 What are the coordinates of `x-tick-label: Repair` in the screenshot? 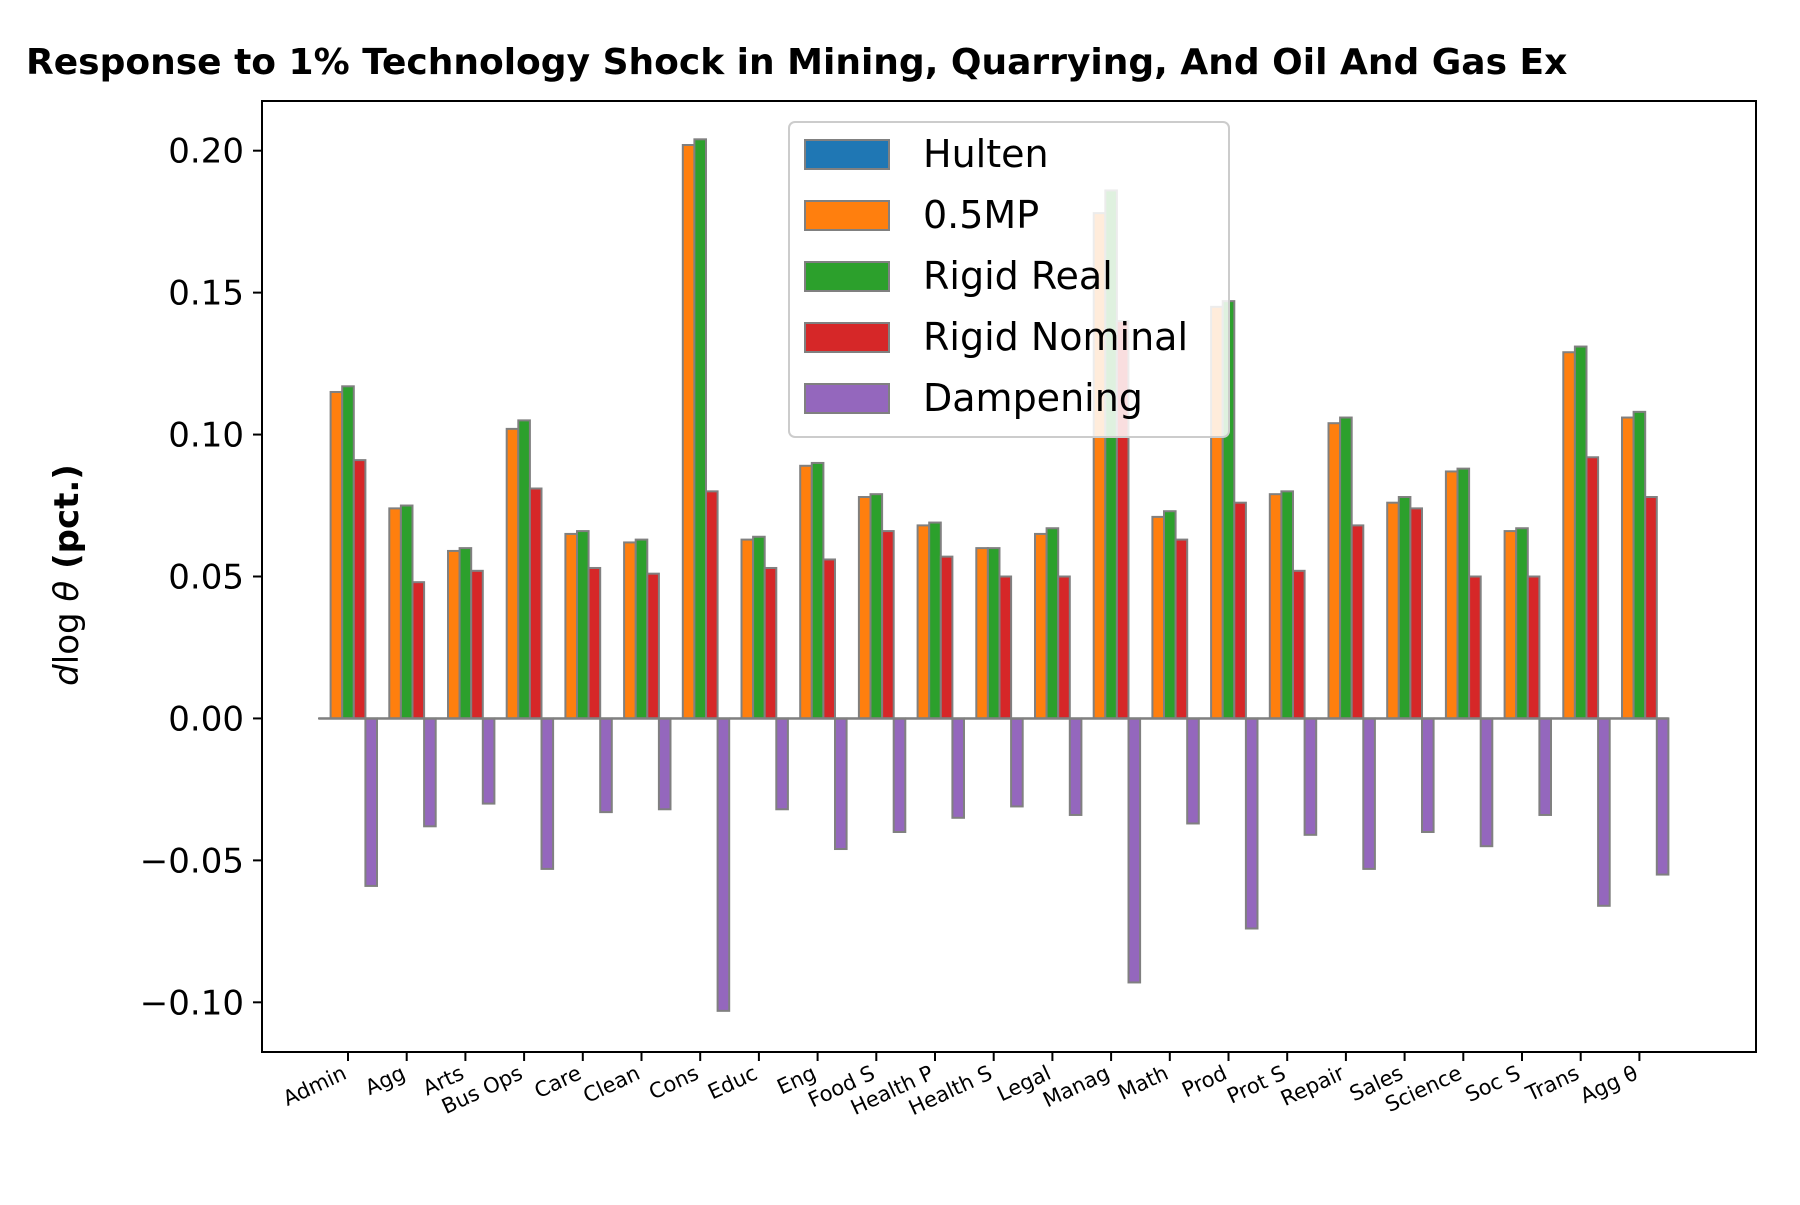 It's located at (1312, 1086).